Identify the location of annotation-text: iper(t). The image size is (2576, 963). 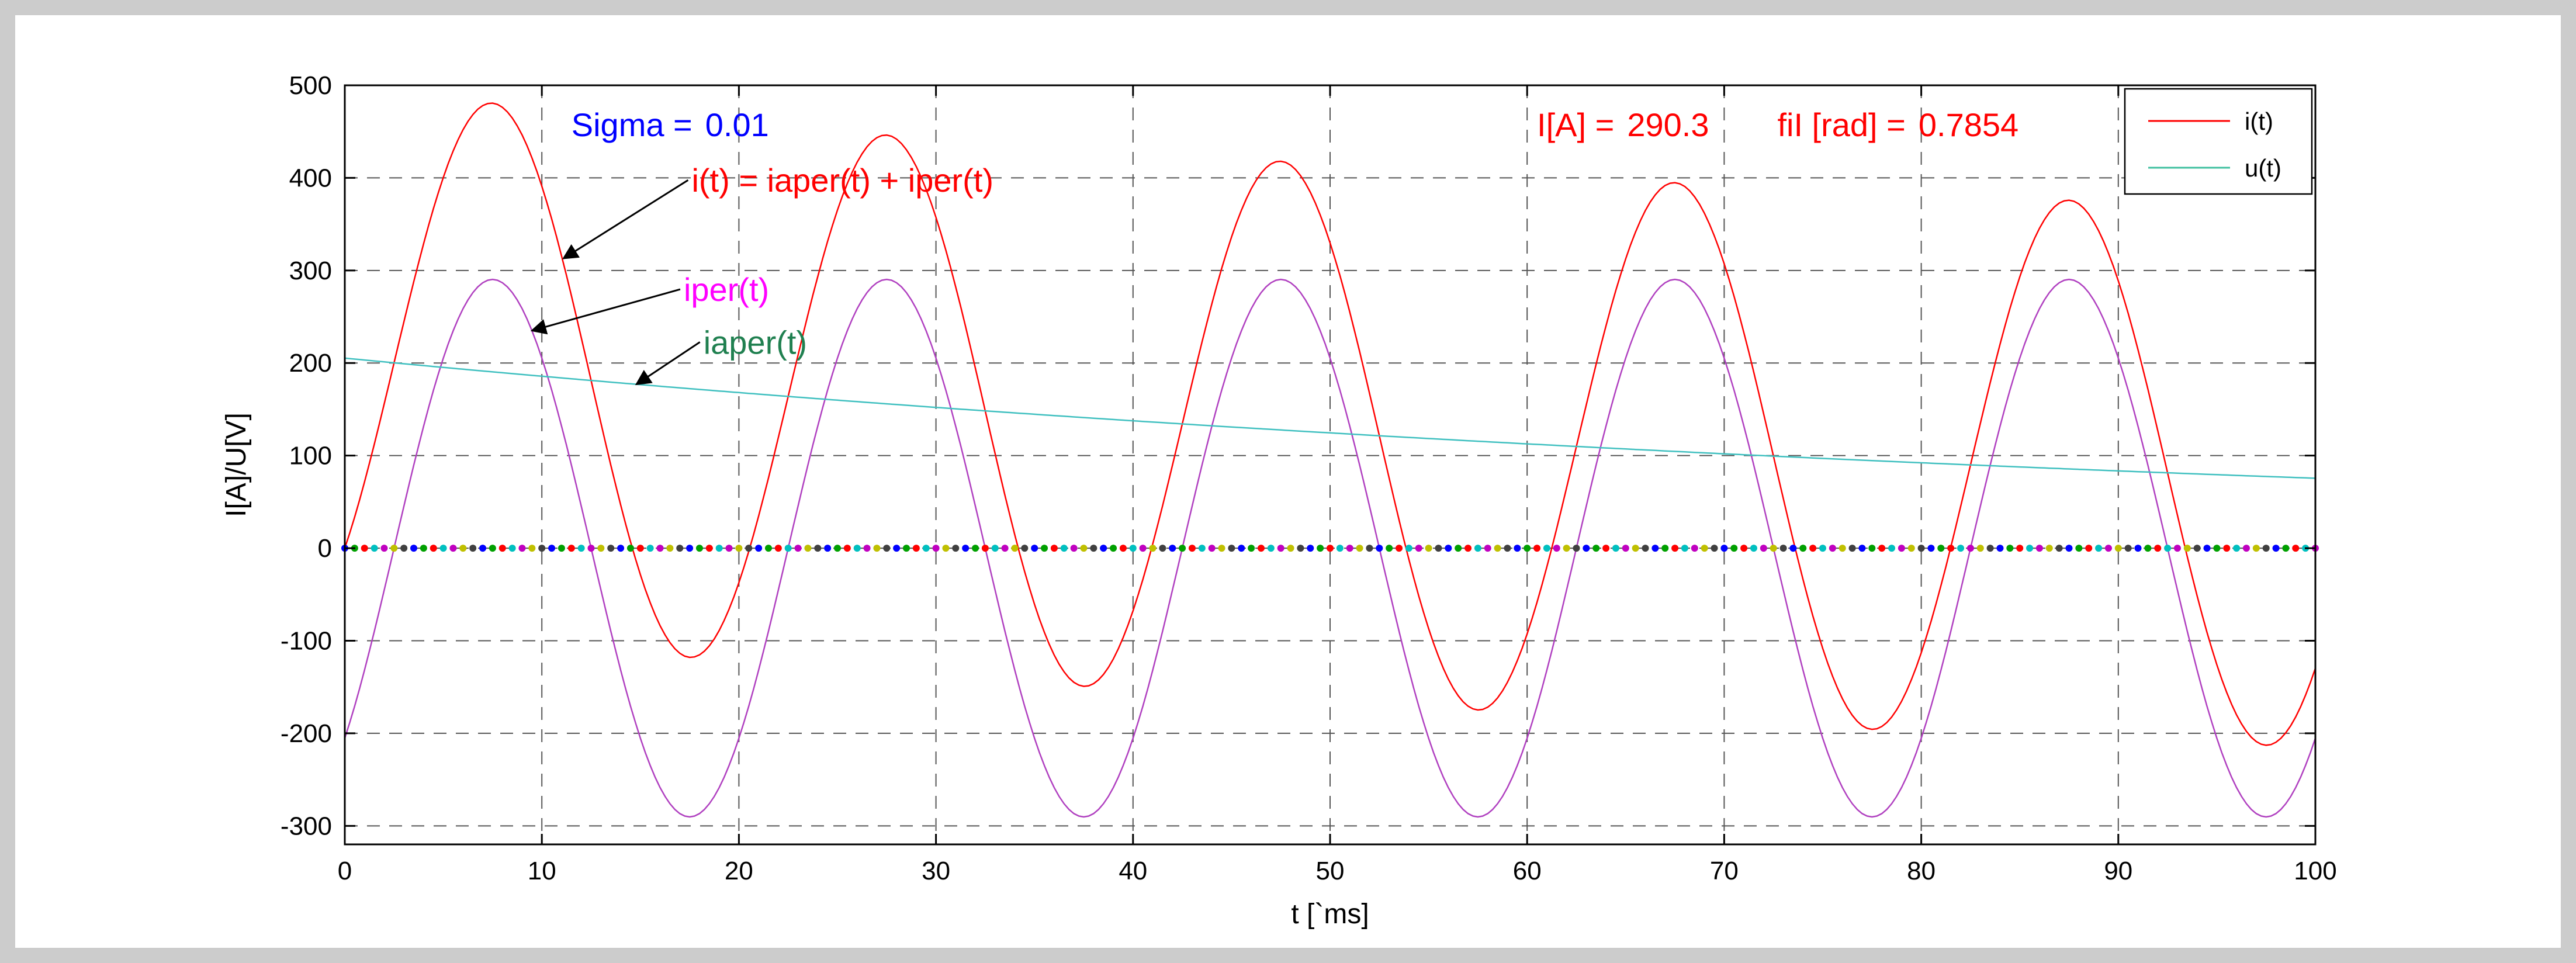
(726, 289).